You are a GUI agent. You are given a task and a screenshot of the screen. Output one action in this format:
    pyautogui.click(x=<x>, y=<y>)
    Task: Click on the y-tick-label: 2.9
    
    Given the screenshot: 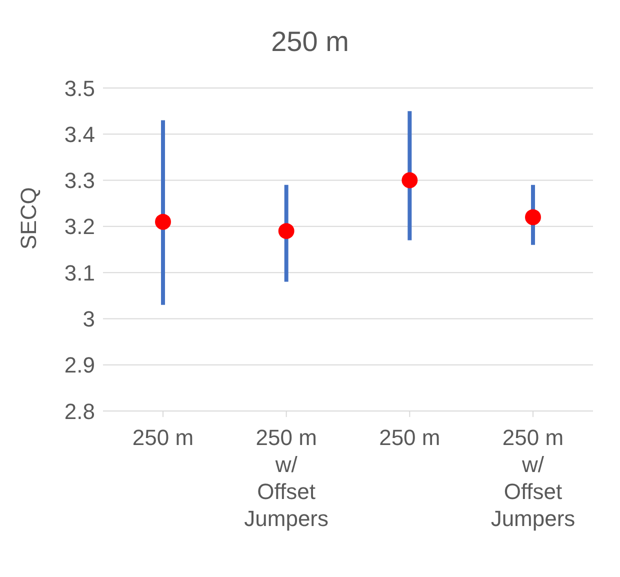 What is the action you would take?
    pyautogui.click(x=79, y=365)
    